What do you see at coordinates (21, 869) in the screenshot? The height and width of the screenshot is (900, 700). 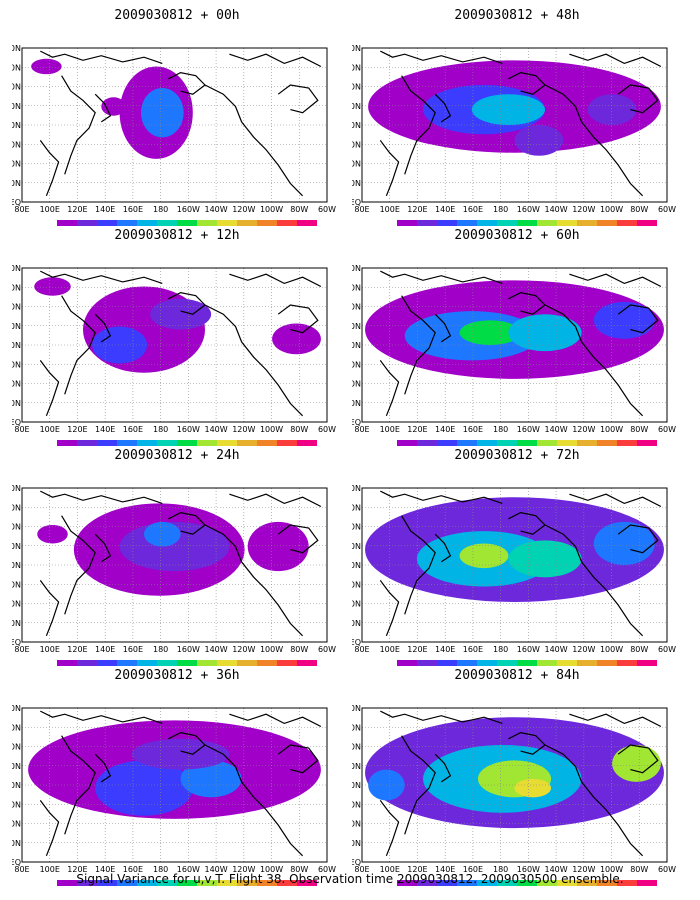 I see `lon-tick-label: 80E` at bounding box center [21, 869].